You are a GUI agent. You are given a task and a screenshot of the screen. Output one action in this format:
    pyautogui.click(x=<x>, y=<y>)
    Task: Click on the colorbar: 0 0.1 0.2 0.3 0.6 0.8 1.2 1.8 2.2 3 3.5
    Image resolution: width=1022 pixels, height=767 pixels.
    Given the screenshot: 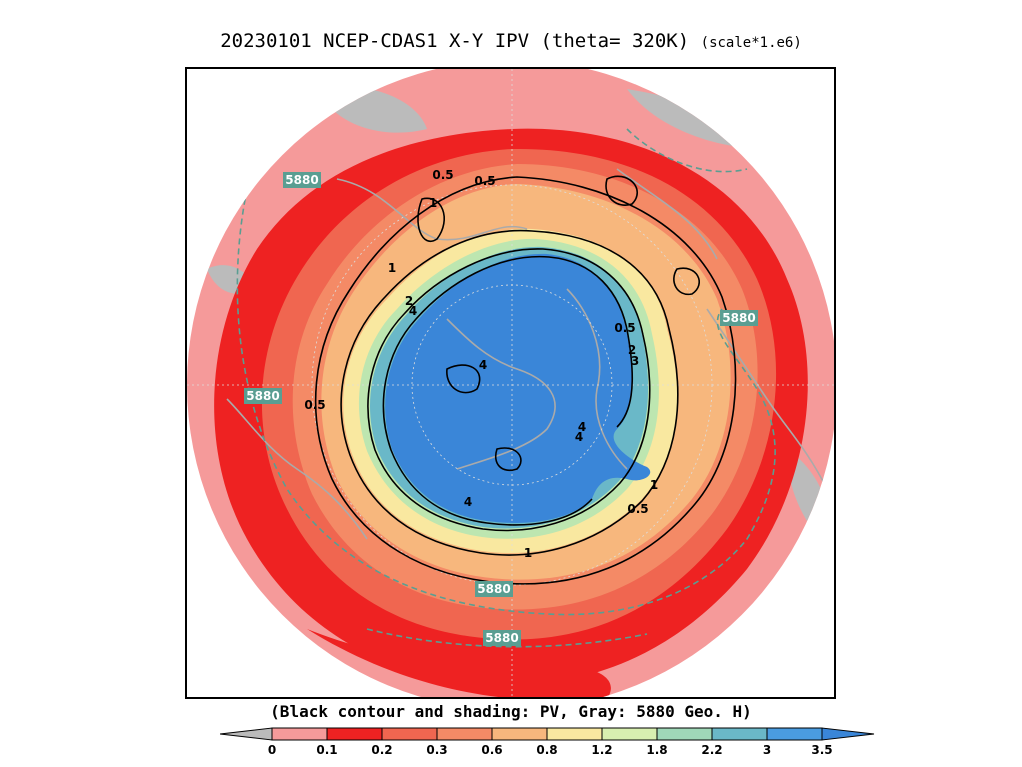 What is the action you would take?
    pyautogui.click(x=547, y=742)
    